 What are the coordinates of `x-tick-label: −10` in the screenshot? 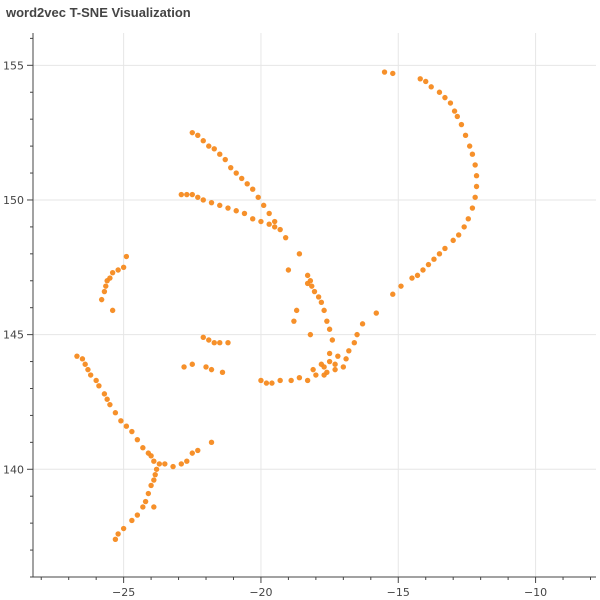 It's located at (535, 592).